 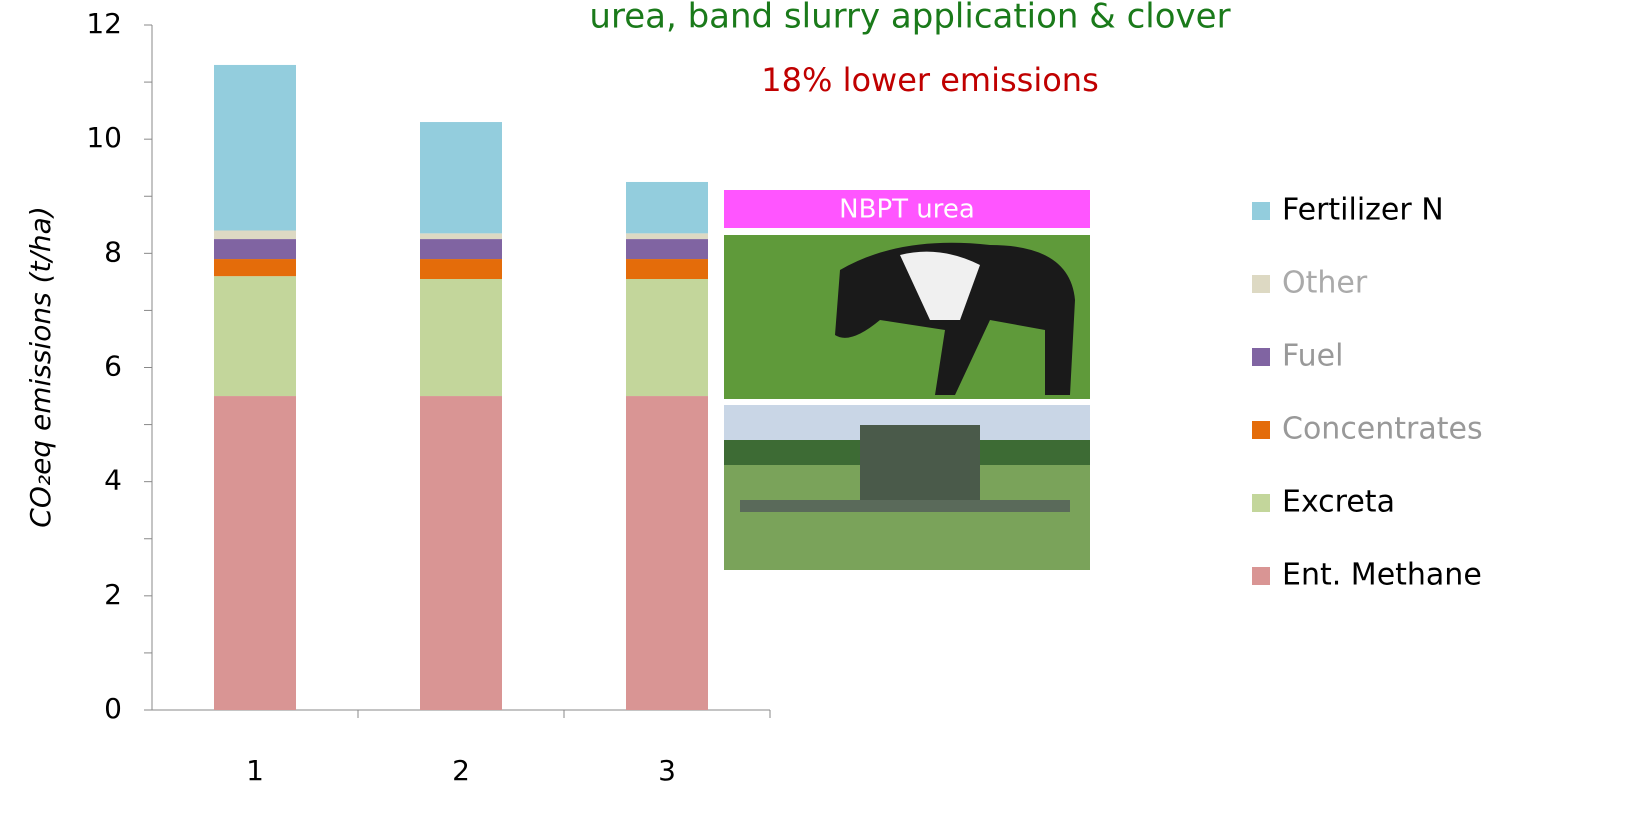 What do you see at coordinates (1382, 429) in the screenshot?
I see `legend-label: Concentrates` at bounding box center [1382, 429].